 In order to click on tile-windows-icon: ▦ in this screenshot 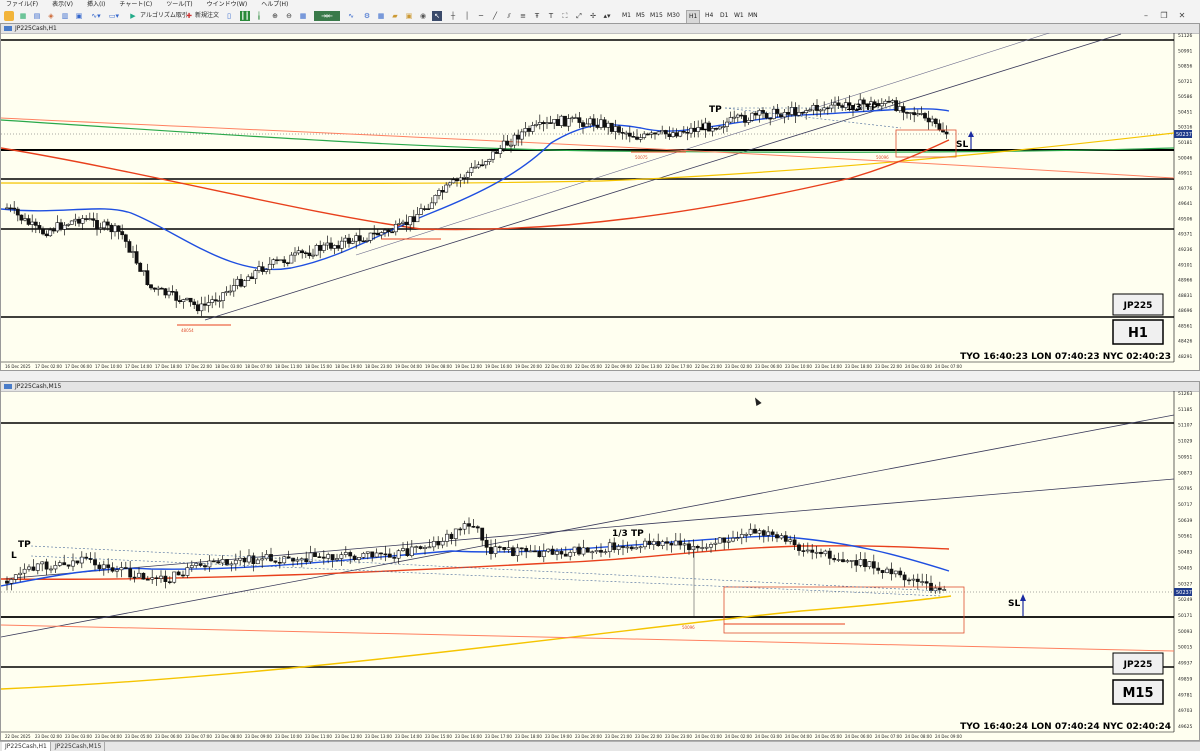, I will do `click(303, 16)`.